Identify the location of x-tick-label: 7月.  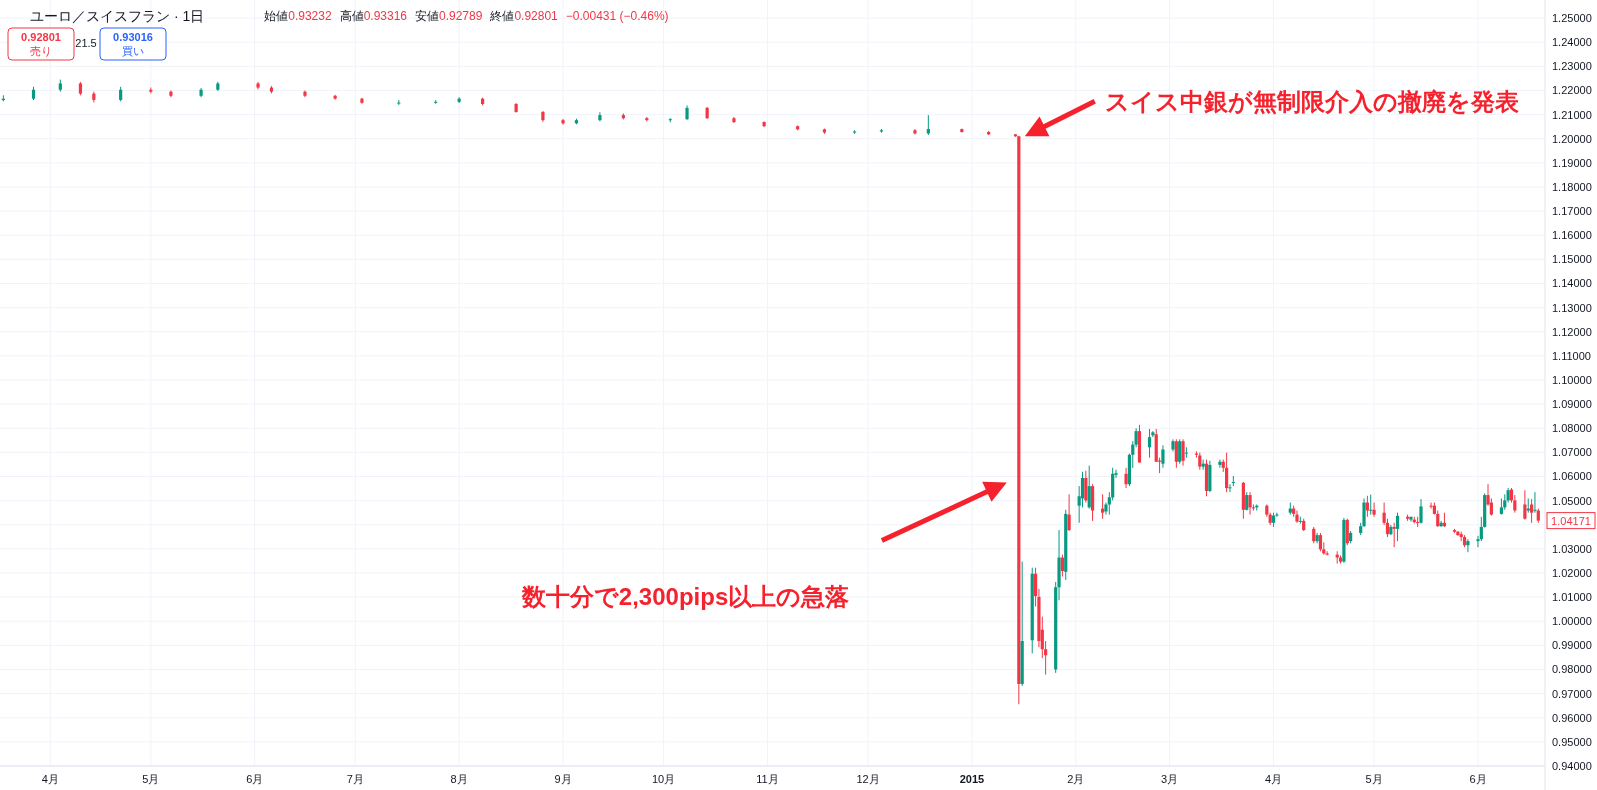
(355, 779).